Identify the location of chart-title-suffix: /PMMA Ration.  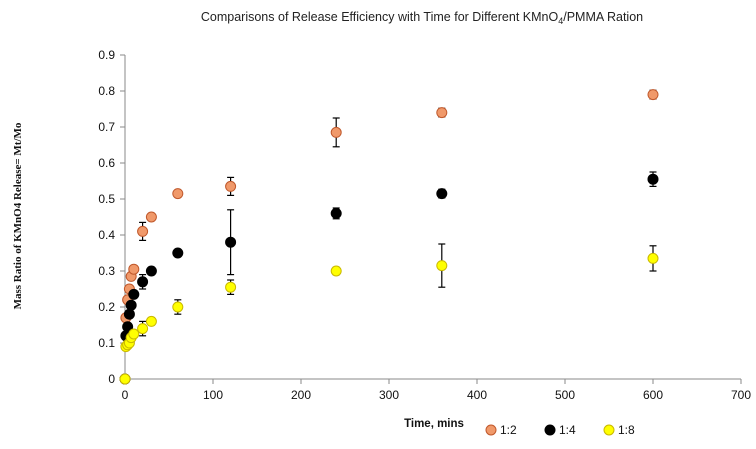
(603, 17).